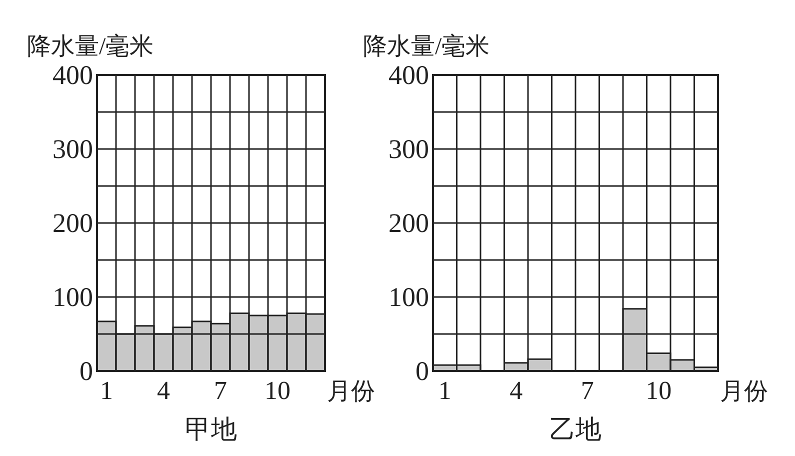 This screenshot has height=456, width=795. Describe the element at coordinates (576, 429) in the screenshot. I see `text: 乙地` at that location.